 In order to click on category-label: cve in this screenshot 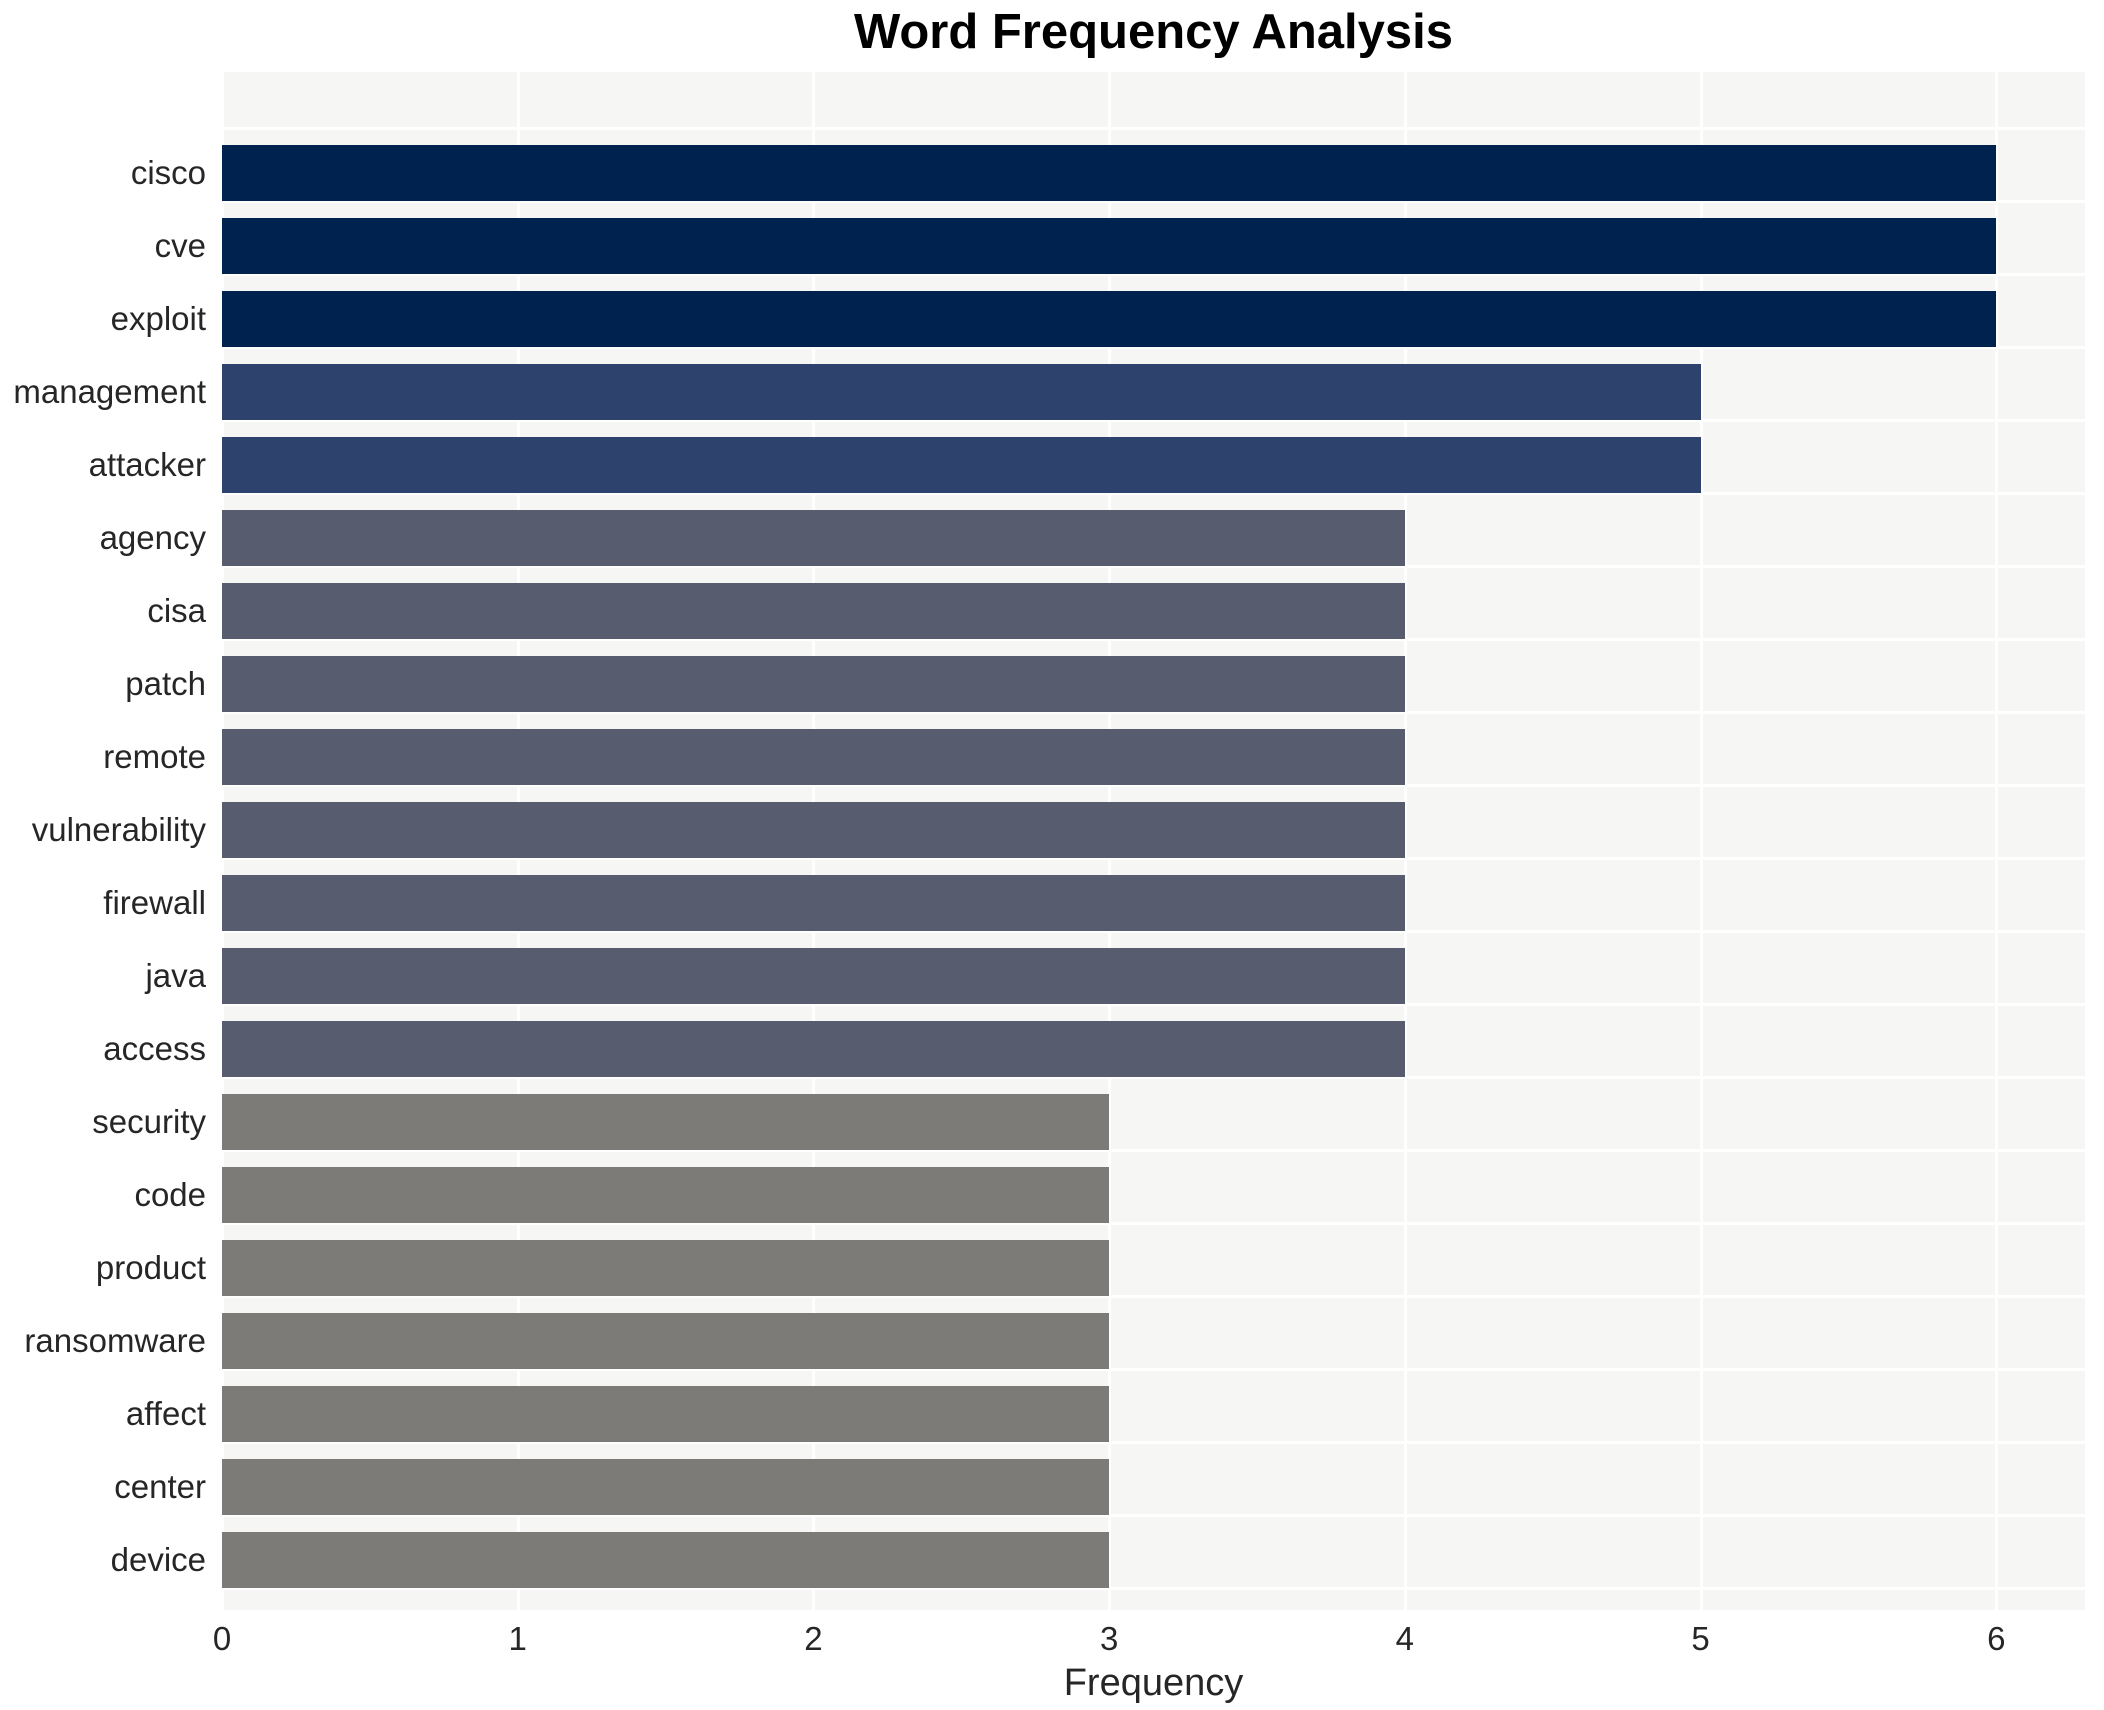, I will do `click(180, 245)`.